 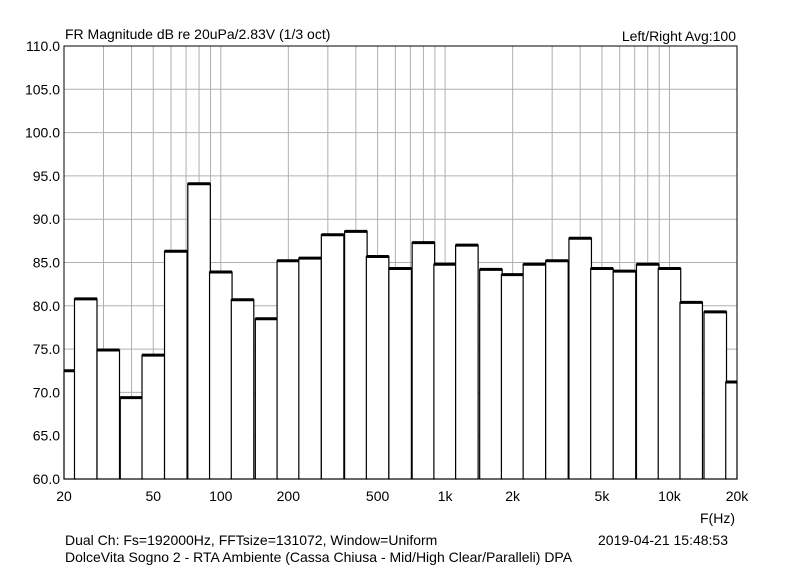 What do you see at coordinates (46, 479) in the screenshot?
I see `y-tick-label: 60.0` at bounding box center [46, 479].